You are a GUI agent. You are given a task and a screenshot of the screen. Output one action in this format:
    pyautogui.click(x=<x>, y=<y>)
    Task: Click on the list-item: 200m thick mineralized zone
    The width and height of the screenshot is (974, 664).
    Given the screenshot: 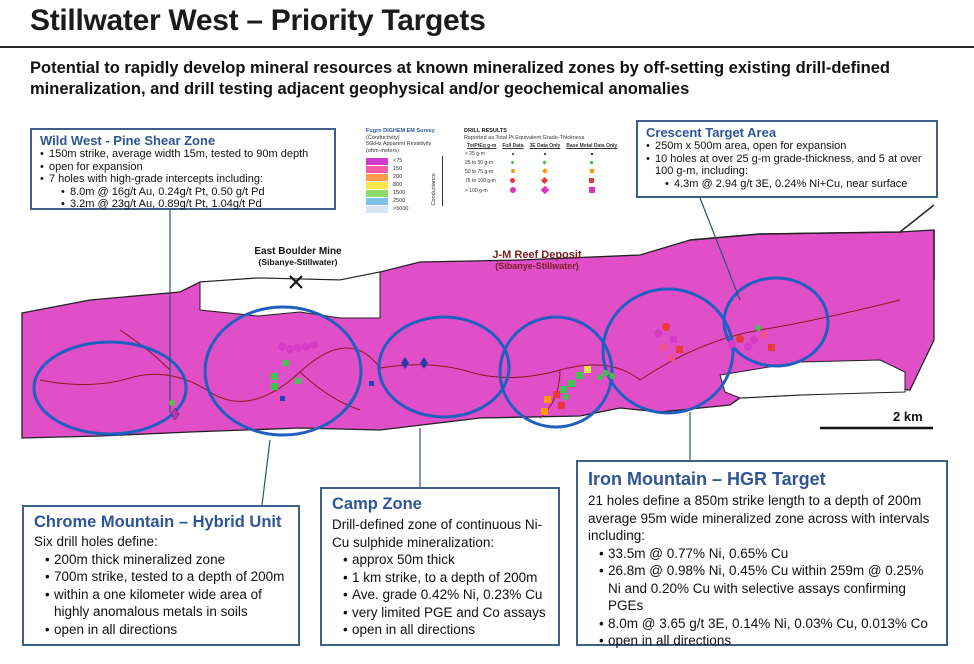 What is the action you would take?
    pyautogui.click(x=168, y=560)
    